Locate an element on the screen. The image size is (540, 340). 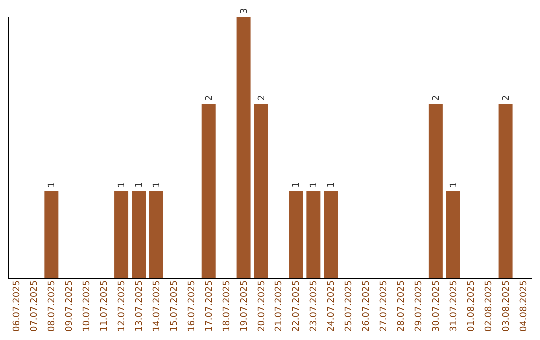
x-tick-label: 08.07.2025 is located at coordinates (53, 306).